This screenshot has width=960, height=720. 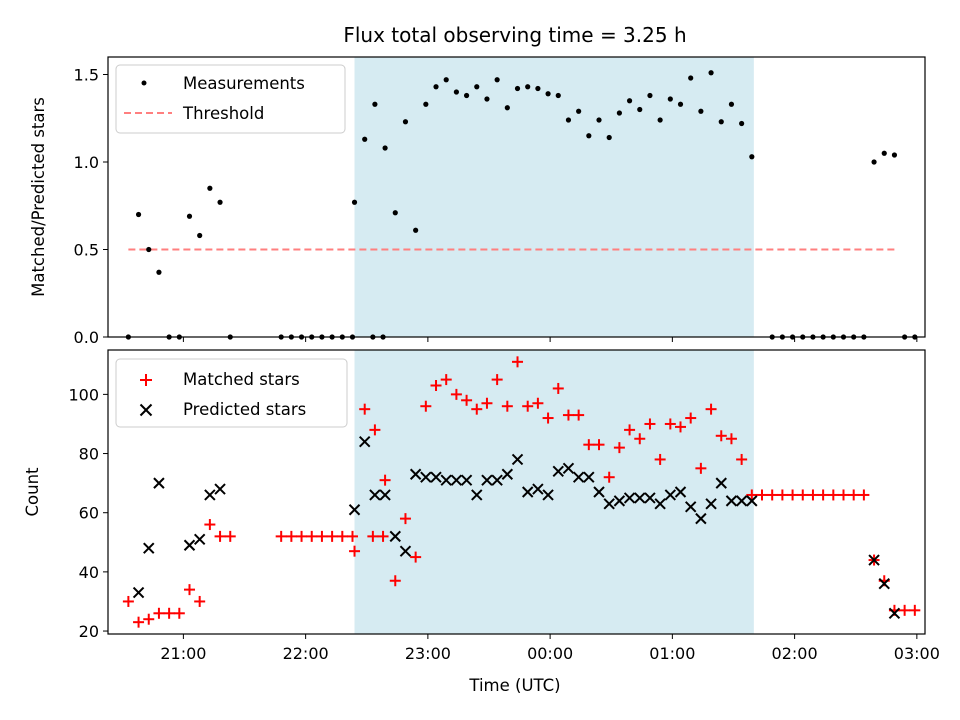 I want to click on bottom-x-tick-label: 22:00, so click(x=306, y=653).